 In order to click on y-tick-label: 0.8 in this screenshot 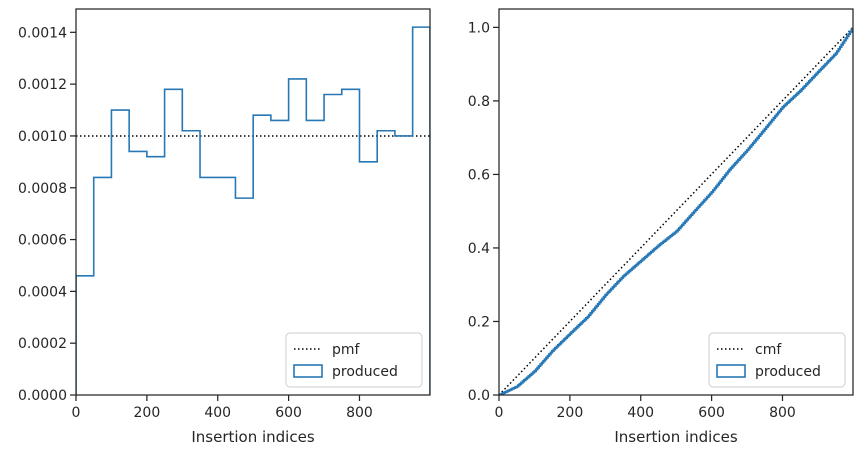, I will do `click(479, 102)`.